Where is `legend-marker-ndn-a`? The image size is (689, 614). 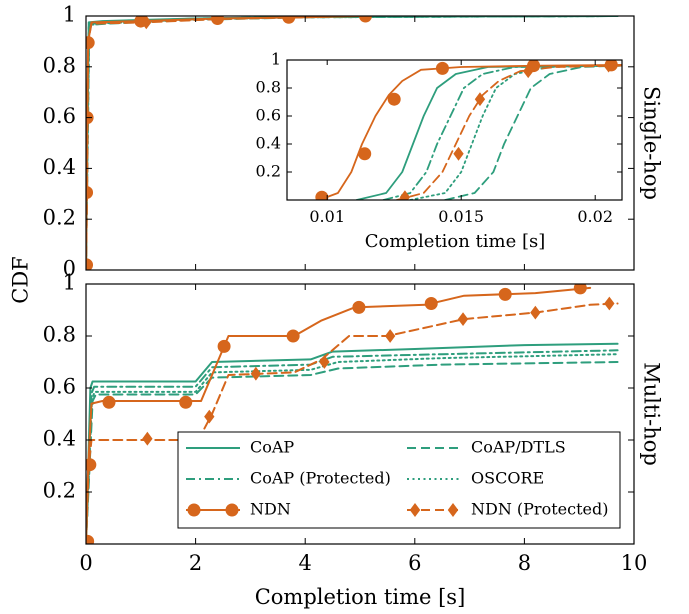
legend-marker-ndn-a is located at coordinates (194, 510).